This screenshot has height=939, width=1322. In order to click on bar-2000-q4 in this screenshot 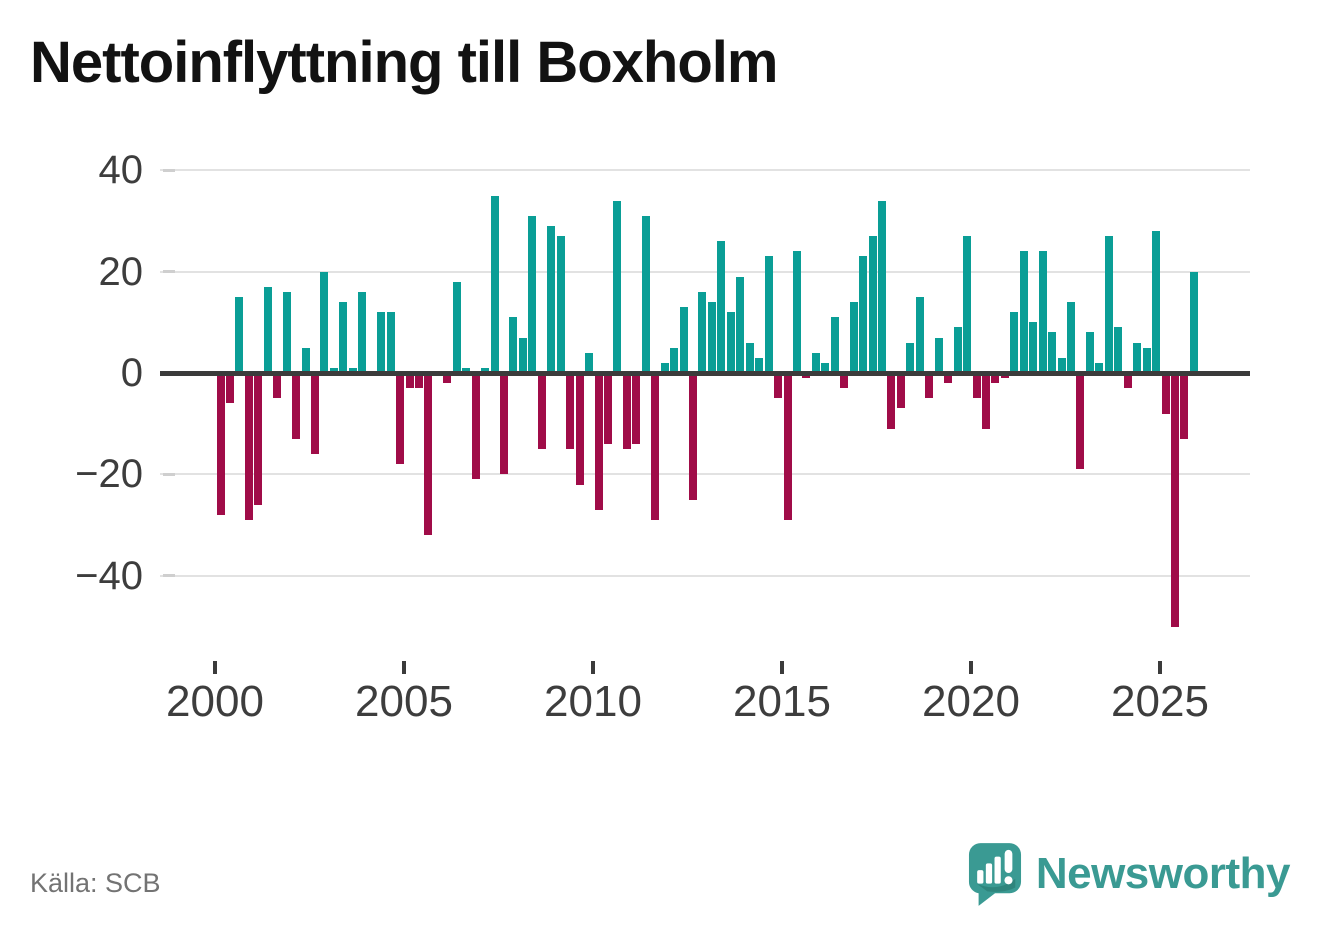, I will do `click(248, 447)`.